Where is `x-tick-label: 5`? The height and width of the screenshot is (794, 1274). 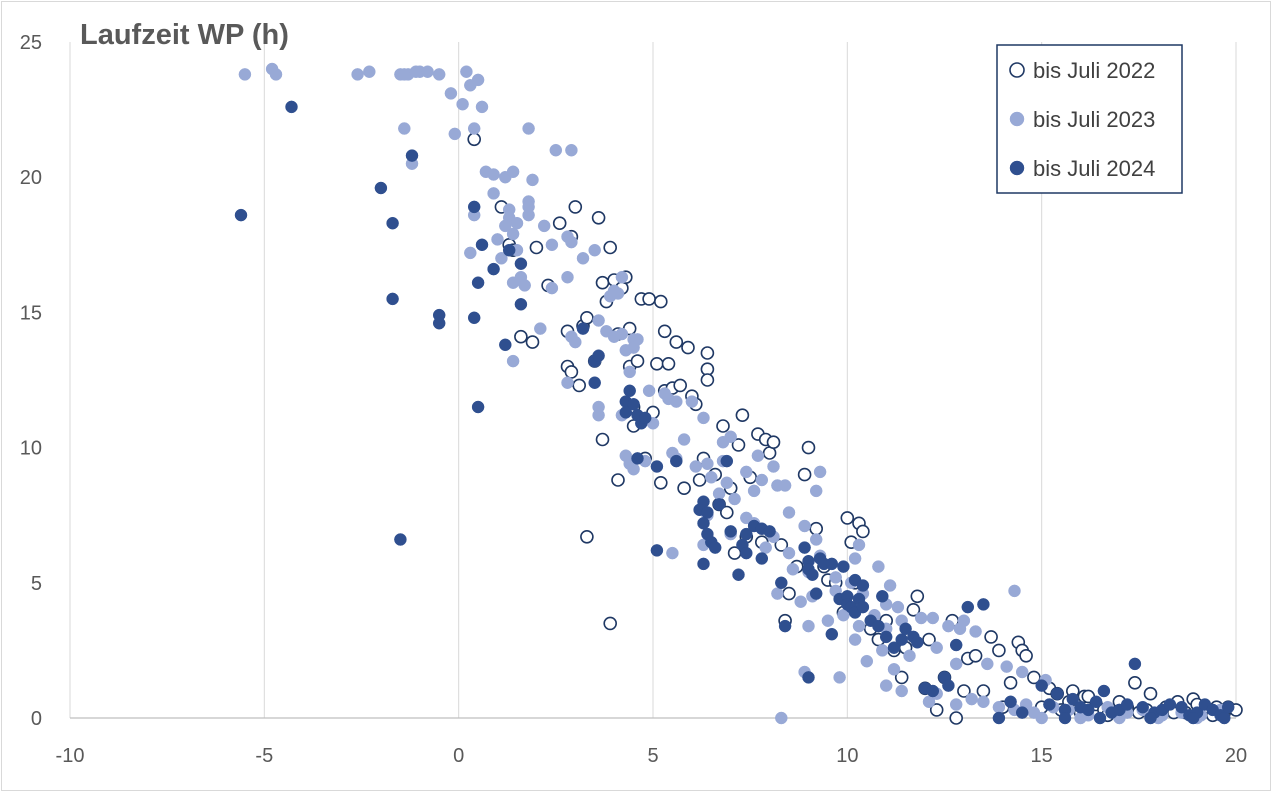
x-tick-label: 5 is located at coordinates (652, 756).